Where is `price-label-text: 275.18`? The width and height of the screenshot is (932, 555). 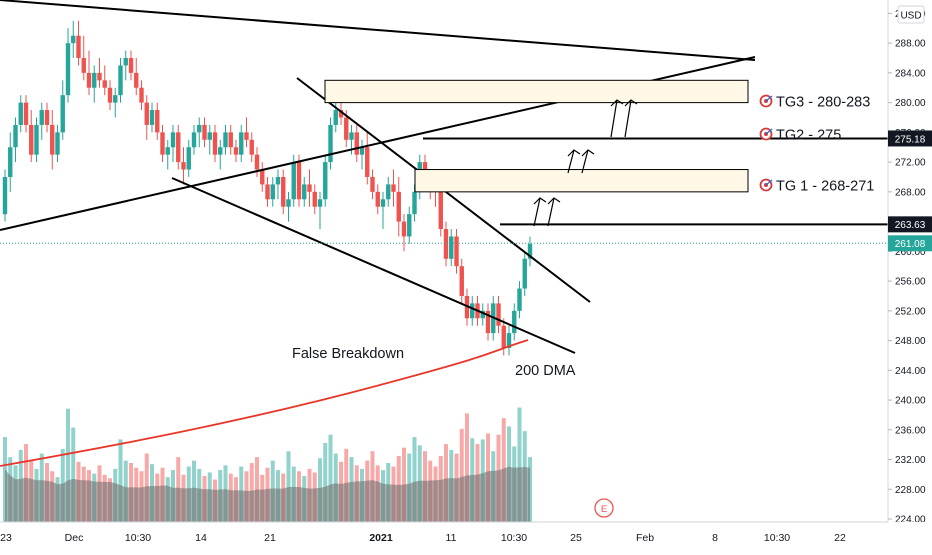
price-label-text: 275.18 is located at coordinates (910, 139).